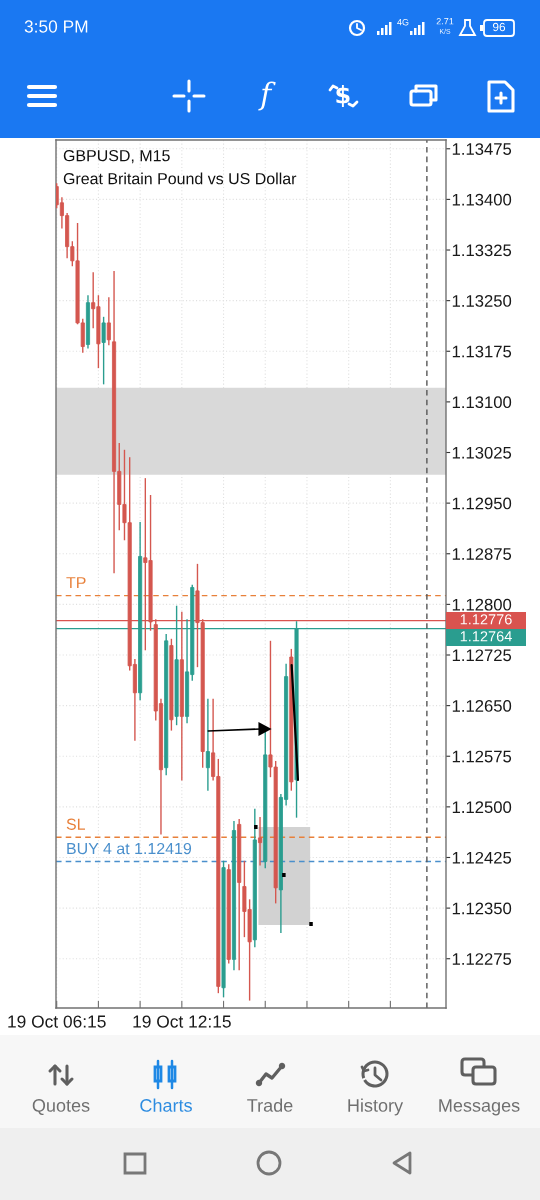  What do you see at coordinates (482, 756) in the screenshot?
I see `y-tick-label: 1.12575` at bounding box center [482, 756].